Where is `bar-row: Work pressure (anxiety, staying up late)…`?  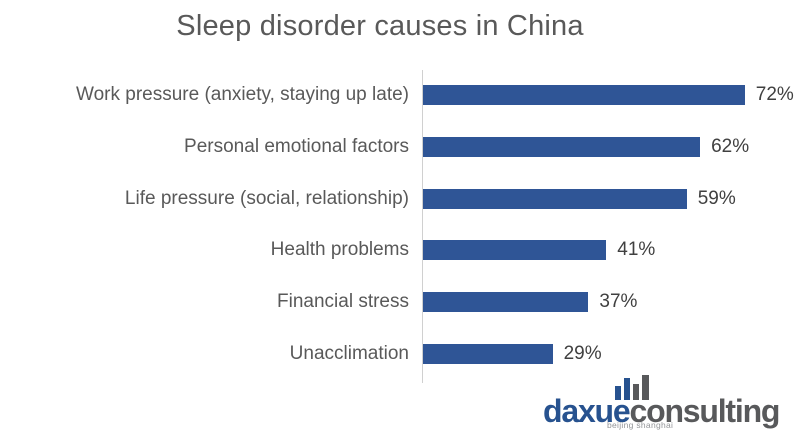 bar-row: Work pressure (anxiety, staying up late)… is located at coordinates (400, 95).